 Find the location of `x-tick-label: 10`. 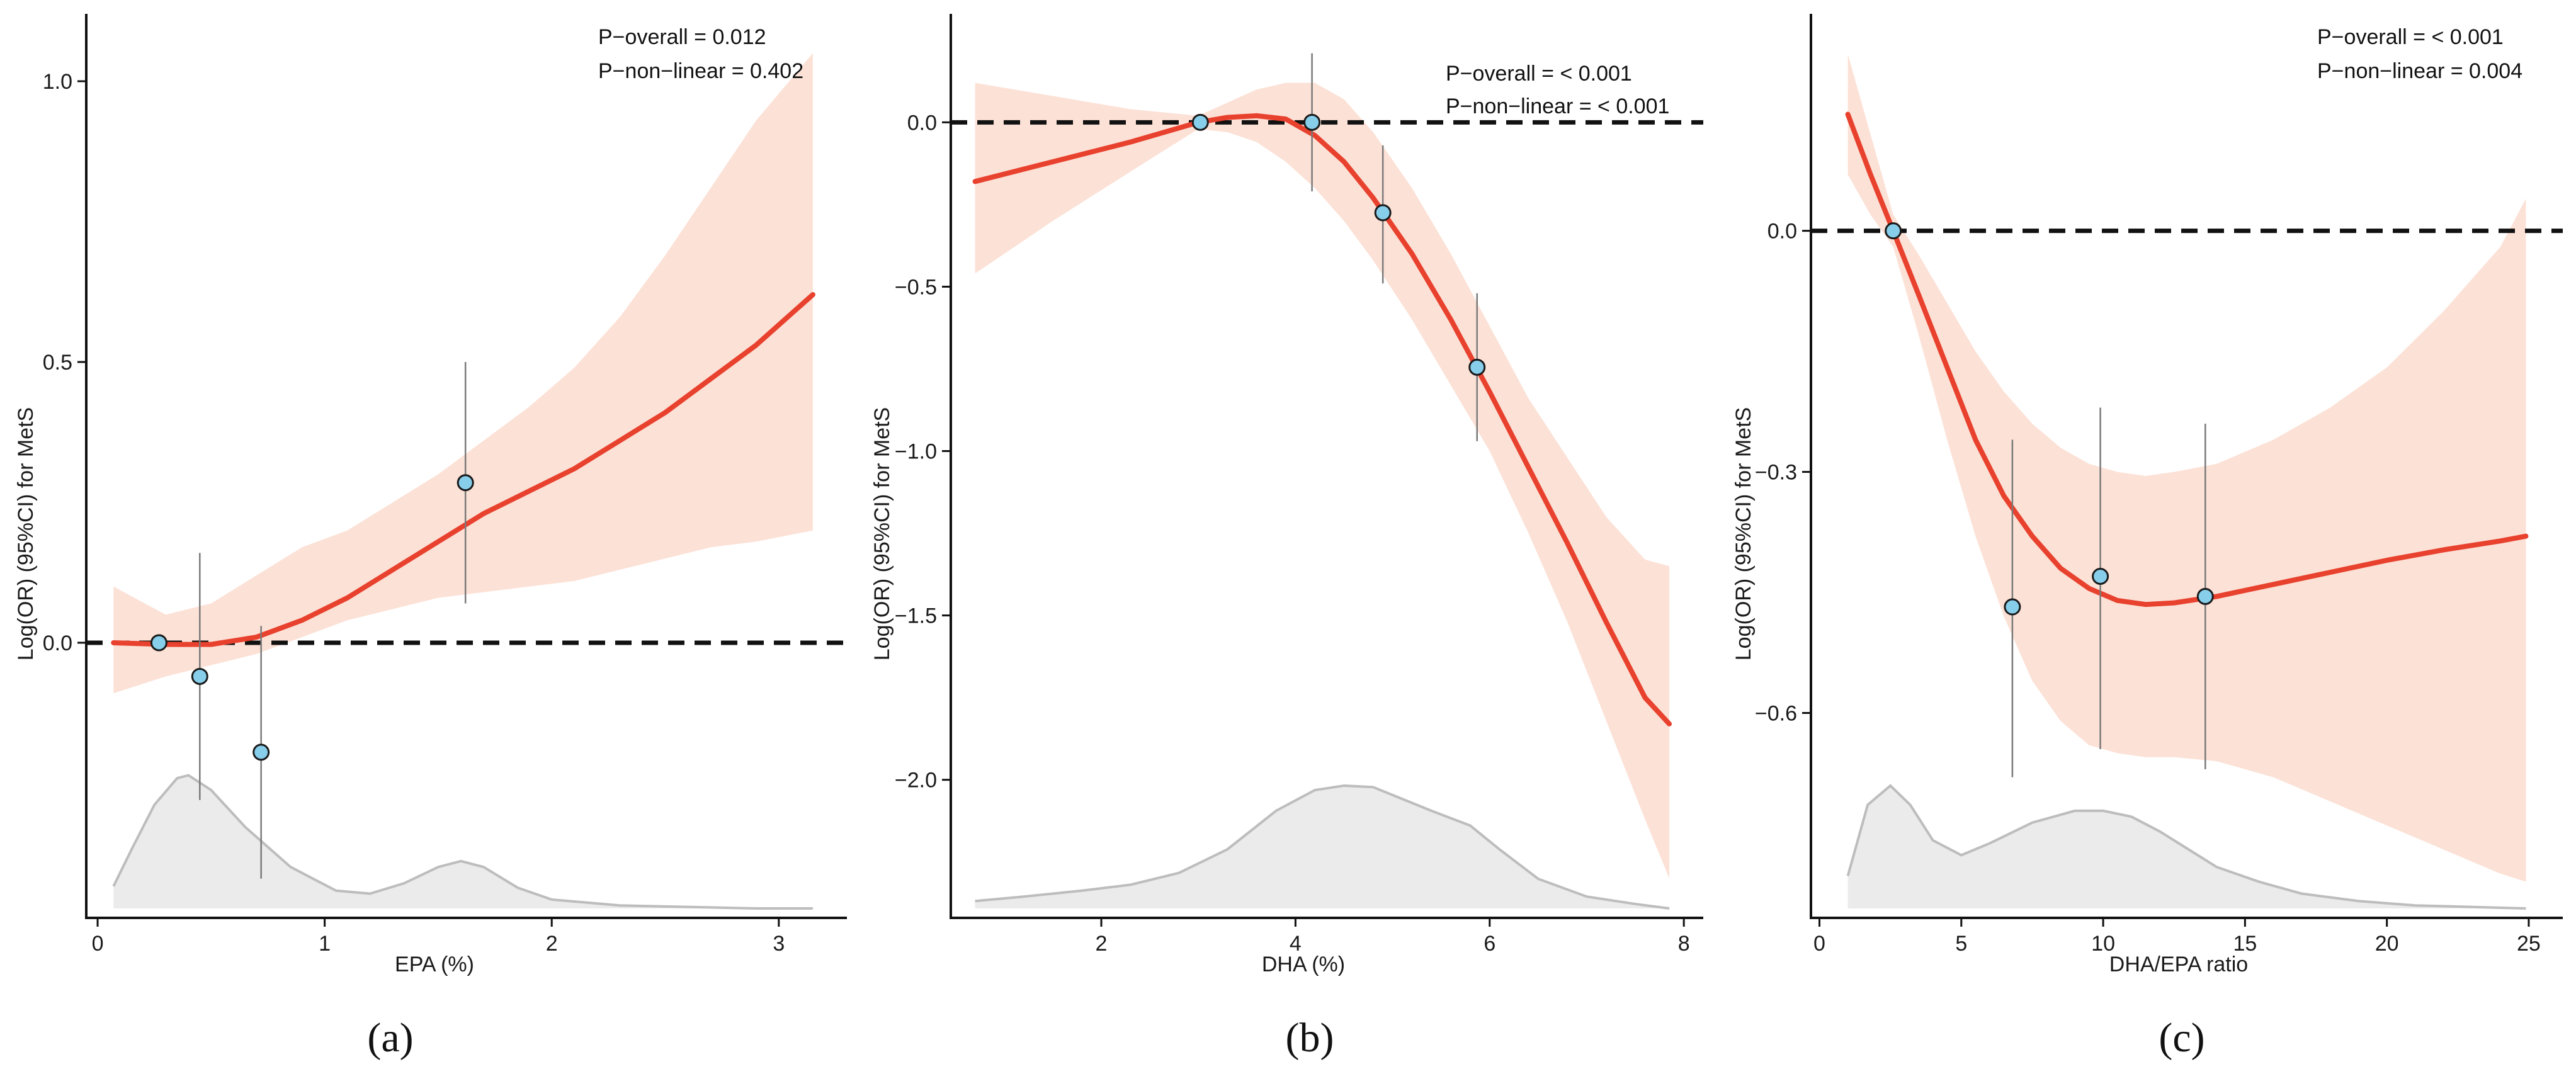

x-tick-label: 10 is located at coordinates (2103, 944).